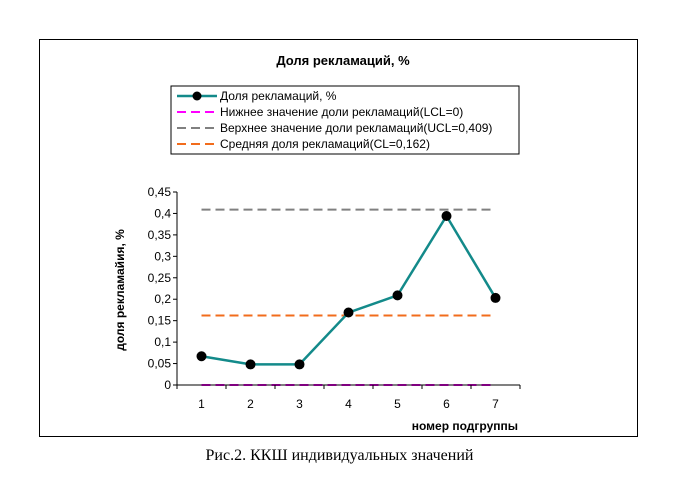  I want to click on figure-caption: Рис.2. ККШ индивидуальных значений, so click(339, 455).